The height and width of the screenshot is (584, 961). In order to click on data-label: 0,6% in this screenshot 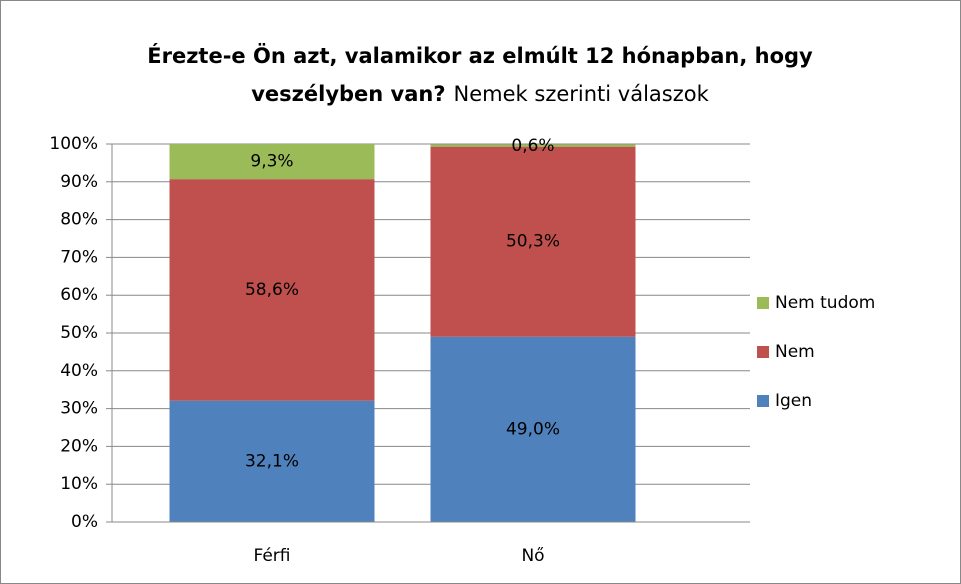, I will do `click(532, 146)`.